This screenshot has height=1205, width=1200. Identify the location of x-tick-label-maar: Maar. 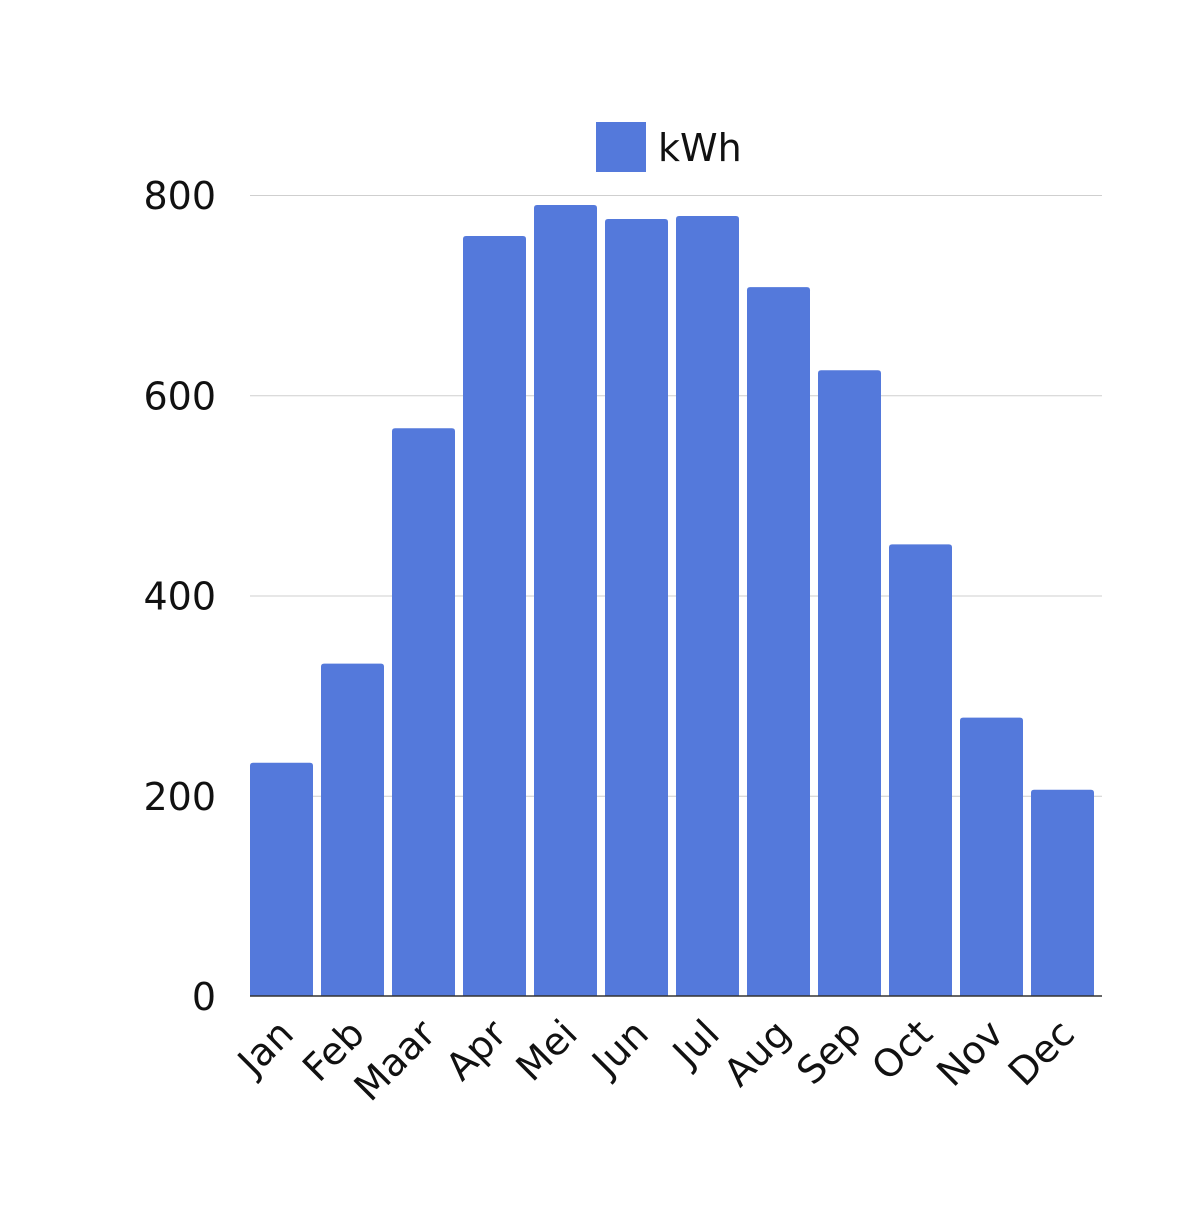
(395, 1060).